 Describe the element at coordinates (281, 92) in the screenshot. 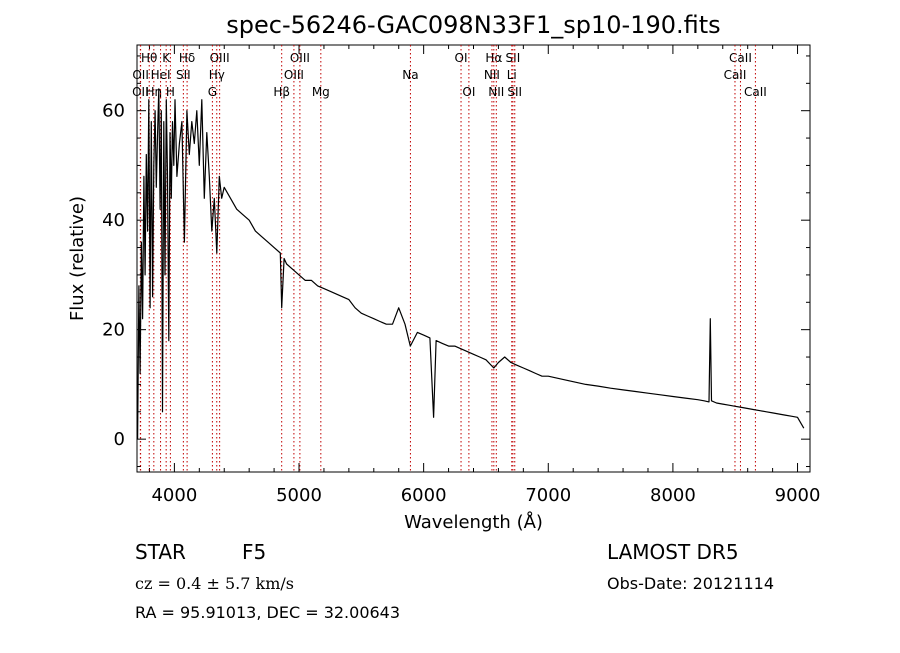

I see `line-marker-label: Hβ` at that location.